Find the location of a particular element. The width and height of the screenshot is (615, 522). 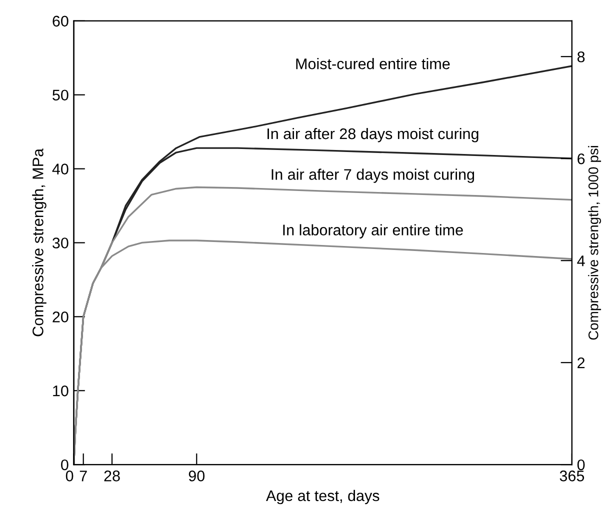

y-tick-label: 60 is located at coordinates (60, 21).